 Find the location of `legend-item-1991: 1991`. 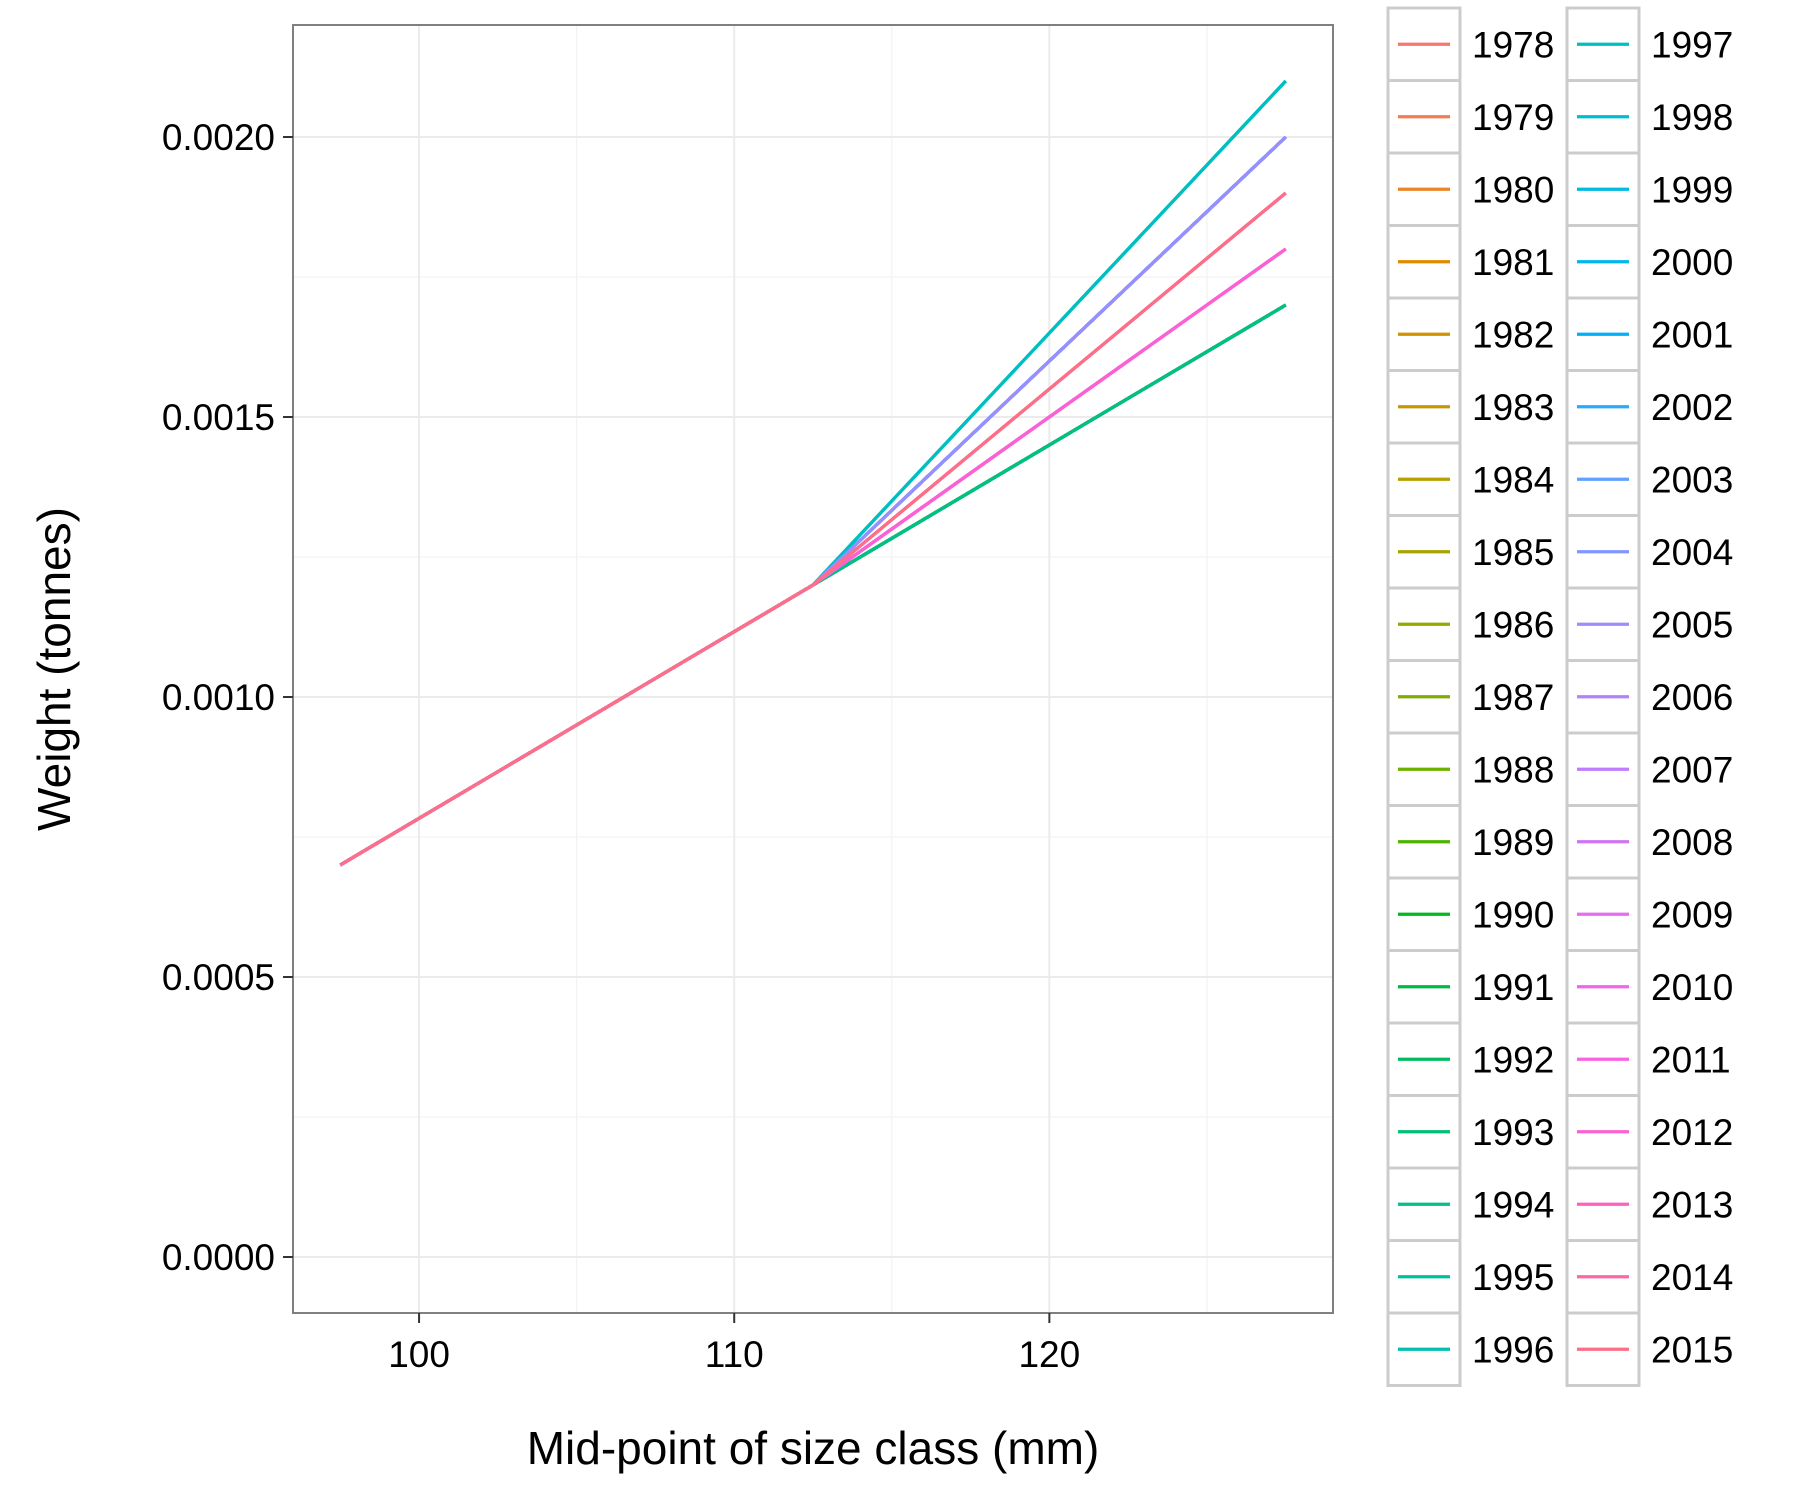

legend-item-1991: 1991 is located at coordinates (1470, 987).